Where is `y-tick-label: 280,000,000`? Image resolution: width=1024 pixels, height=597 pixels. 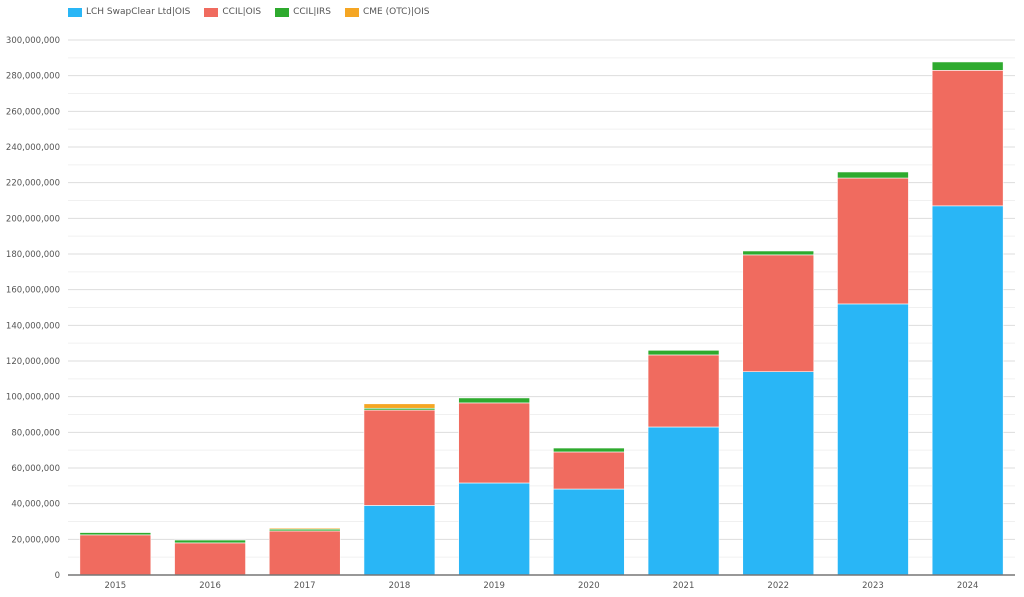
y-tick-label: 280,000,000 is located at coordinates (33, 77).